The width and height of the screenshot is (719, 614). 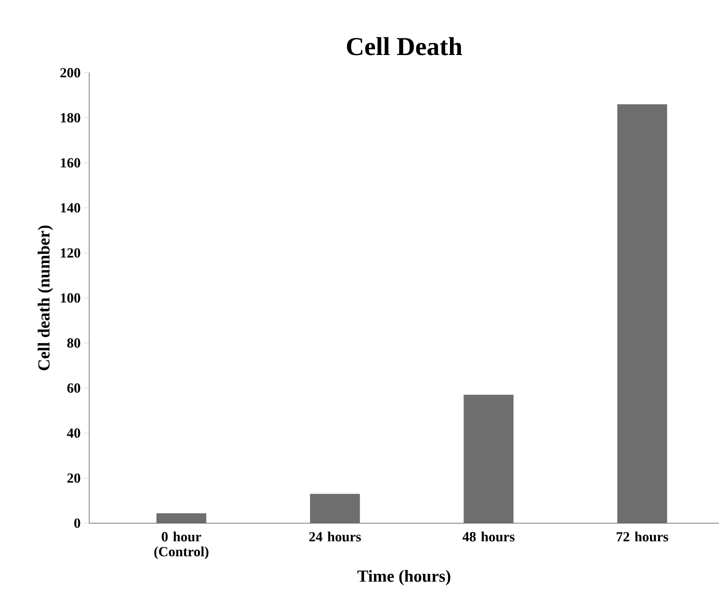 I want to click on y-axis-title: Cell death (number), so click(x=46, y=298).